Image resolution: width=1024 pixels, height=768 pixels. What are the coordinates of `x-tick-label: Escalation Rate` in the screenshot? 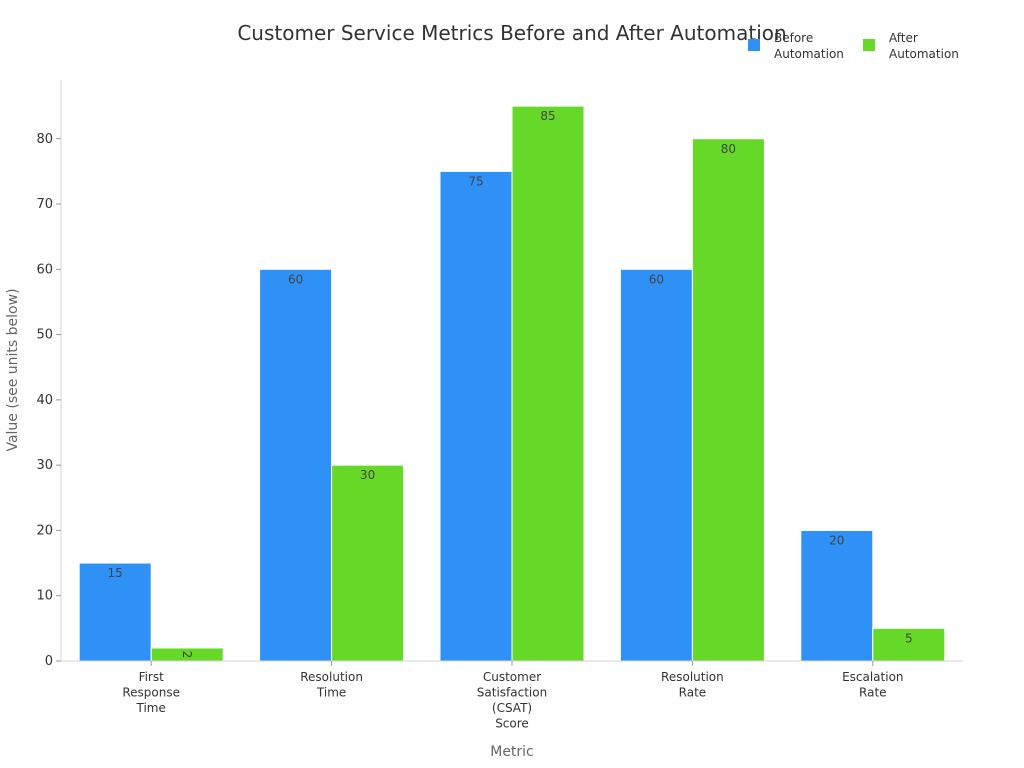 It's located at (872, 685).